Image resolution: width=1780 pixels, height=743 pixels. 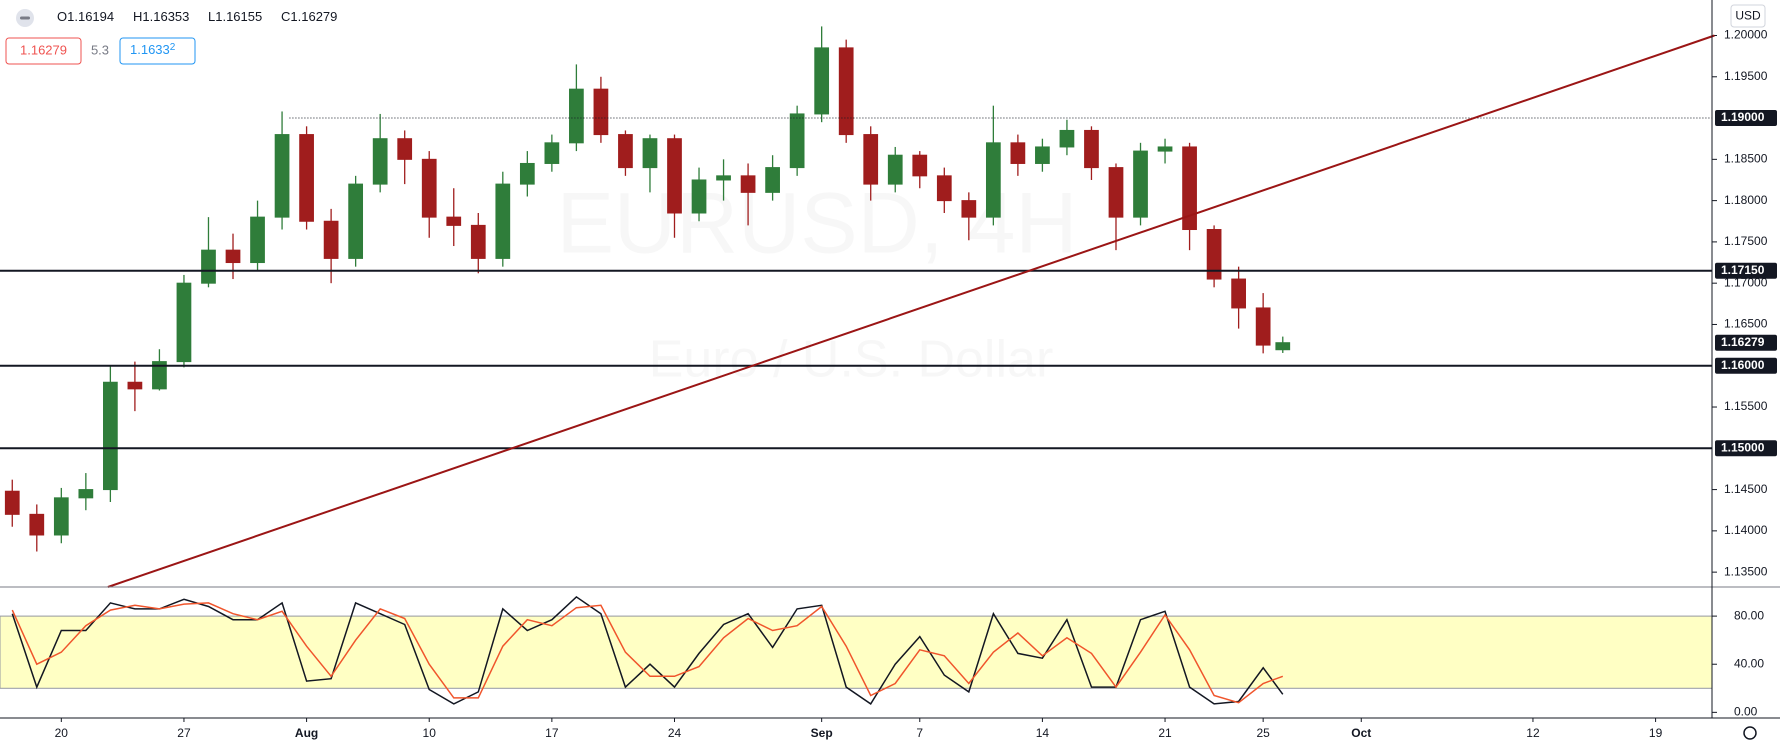 I want to click on collapse-icon, so click(x=25, y=18).